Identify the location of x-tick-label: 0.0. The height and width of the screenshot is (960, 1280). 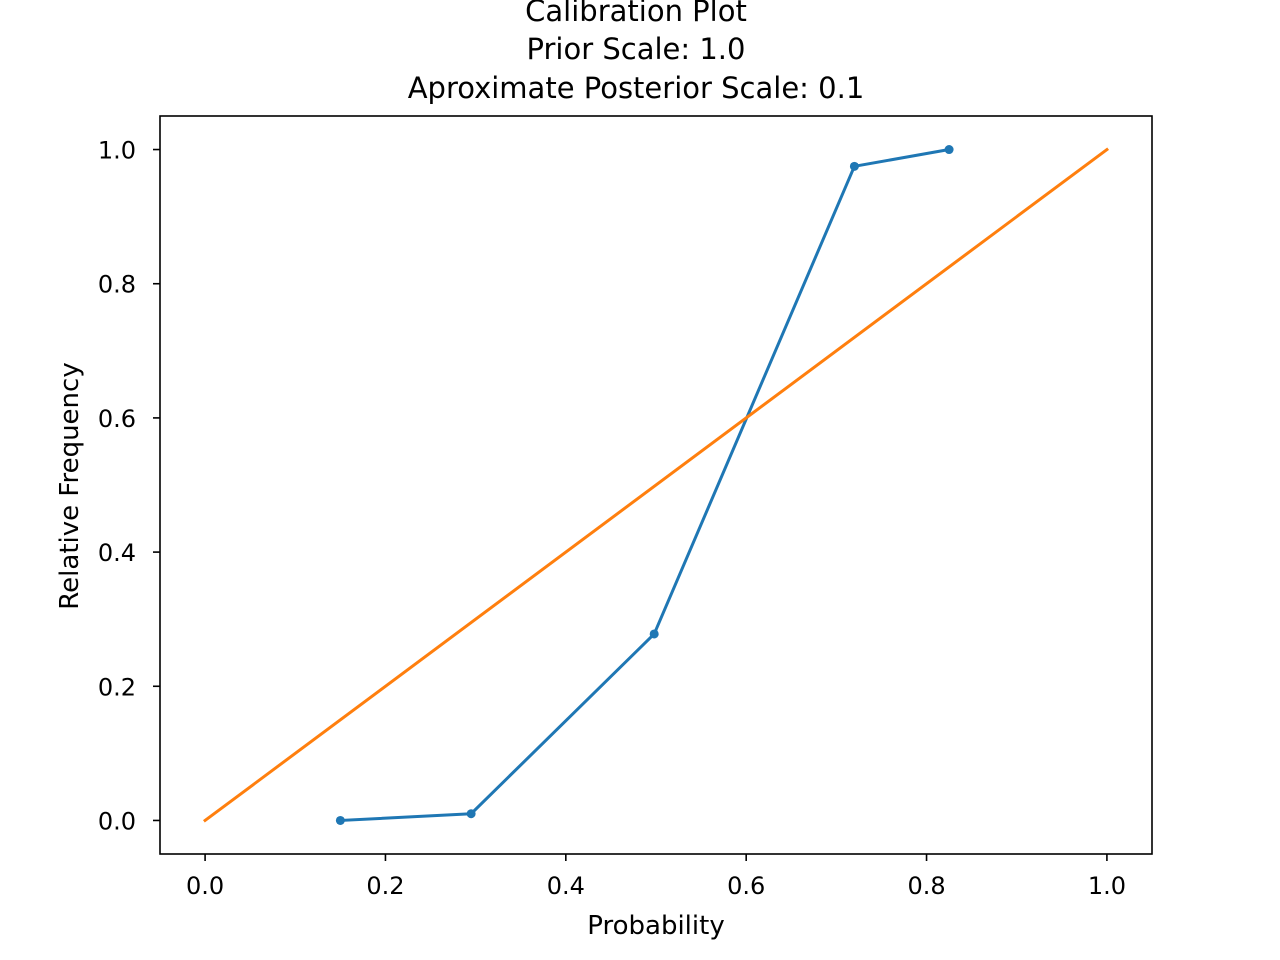
(205, 886).